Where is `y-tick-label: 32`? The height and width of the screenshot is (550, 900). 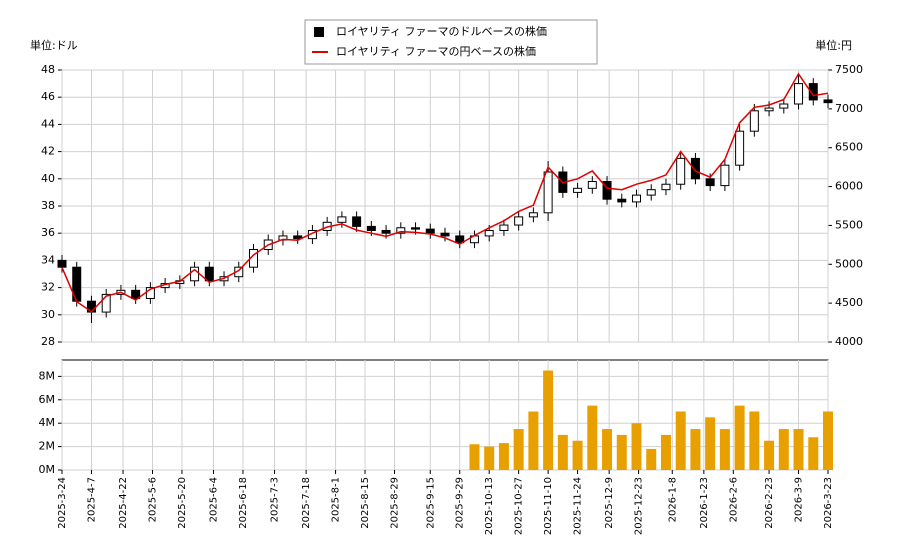
y-tick-label: 32 is located at coordinates (48, 287).